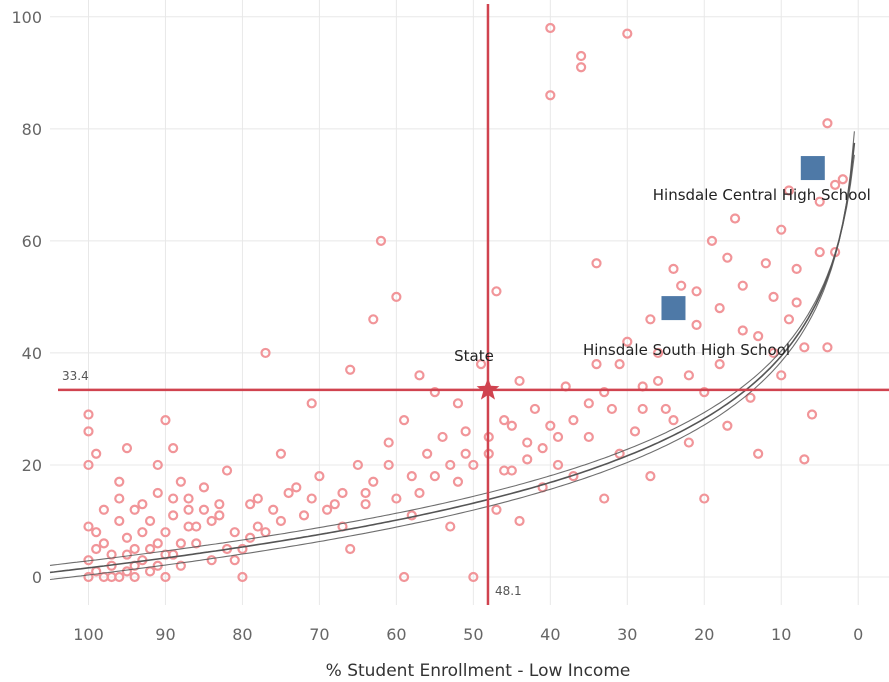 The width and height of the screenshot is (889, 682). I want to click on state-star-icon, so click(488, 388).